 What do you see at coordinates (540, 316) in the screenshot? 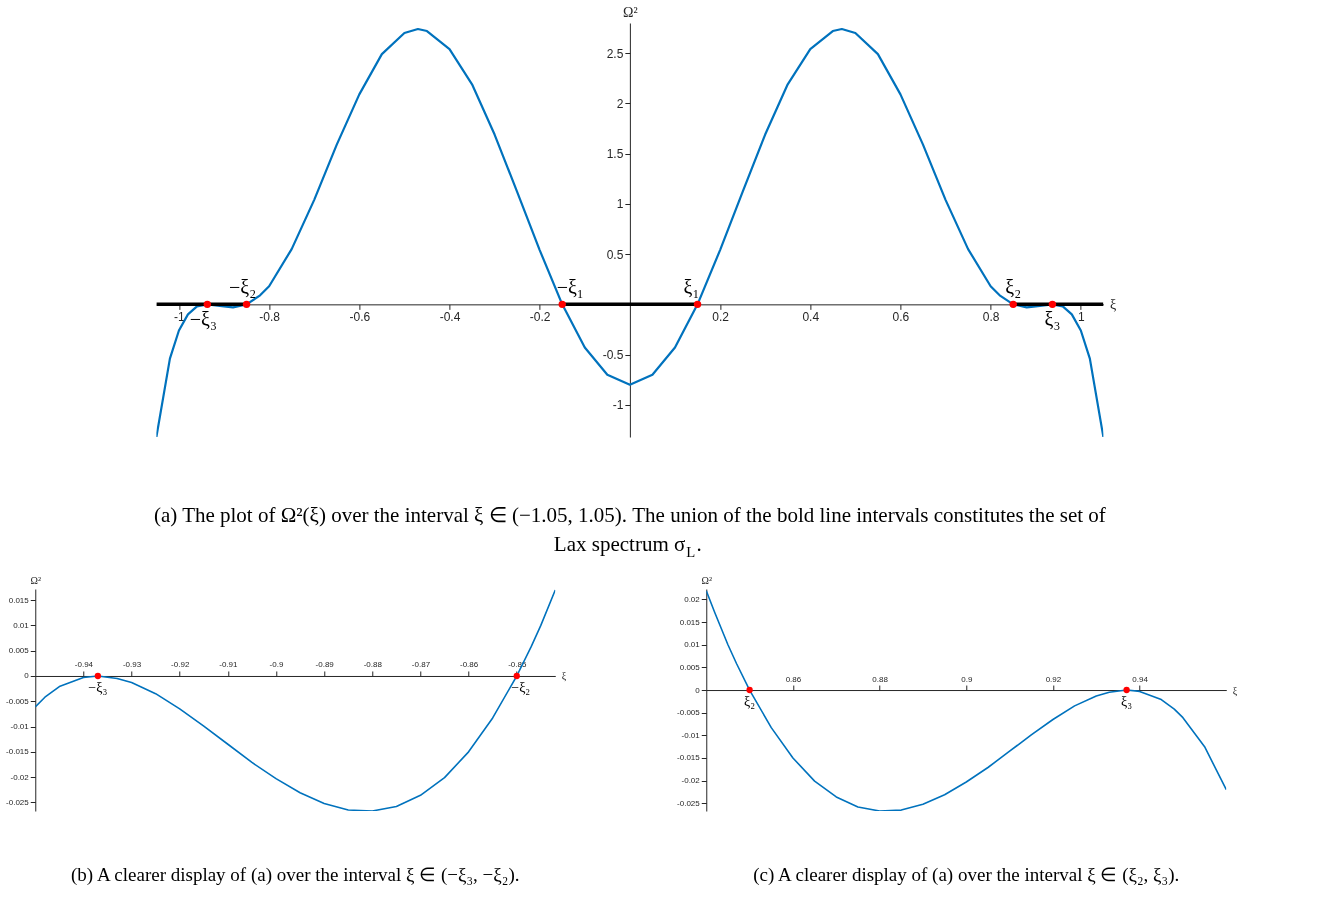
I see `x-tick-label: -0.2` at bounding box center [540, 316].